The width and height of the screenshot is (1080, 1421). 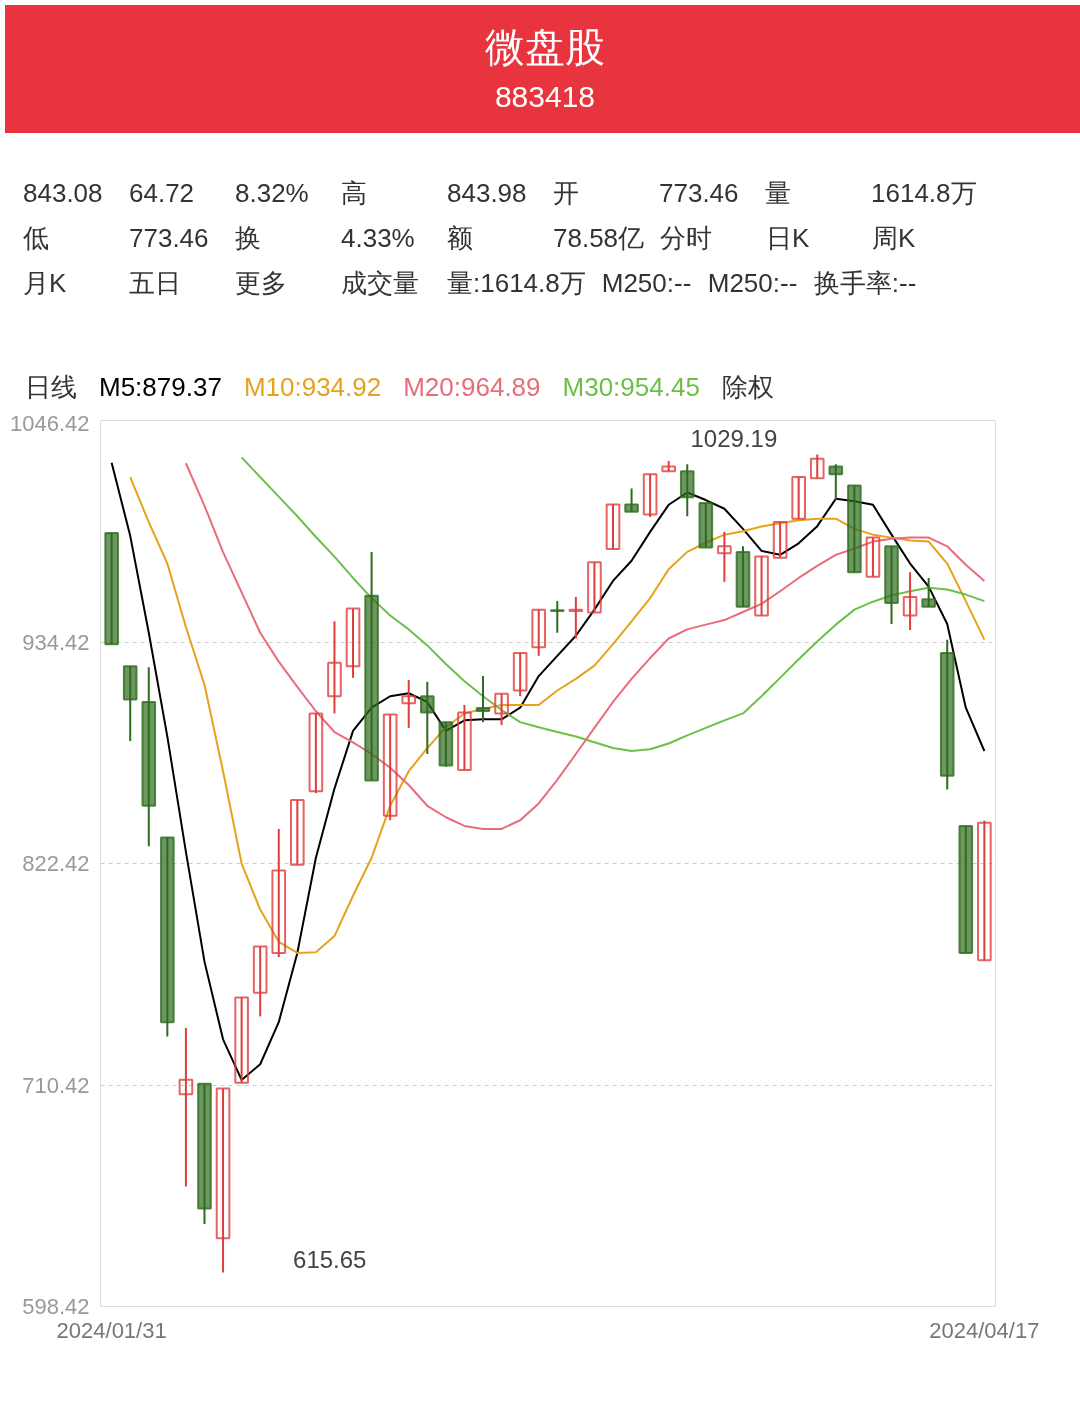 I want to click on chart-subtitle: 883418, so click(x=545, y=97).